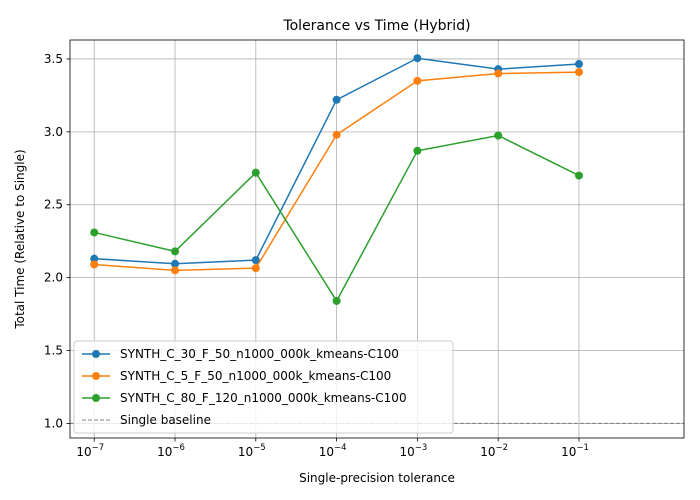  What do you see at coordinates (57, 241) in the screenshot?
I see `y-axis-ticks: 1.0 1.5 2.0 2.5 3.0 3.5` at bounding box center [57, 241].